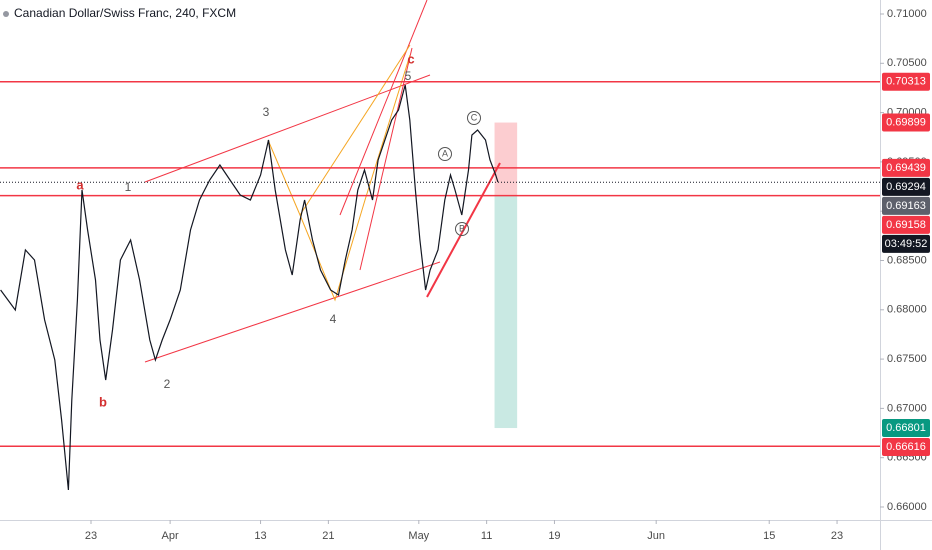 Image resolution: width=932 pixels, height=550 pixels. I want to click on wave-label: 1, so click(128, 187).